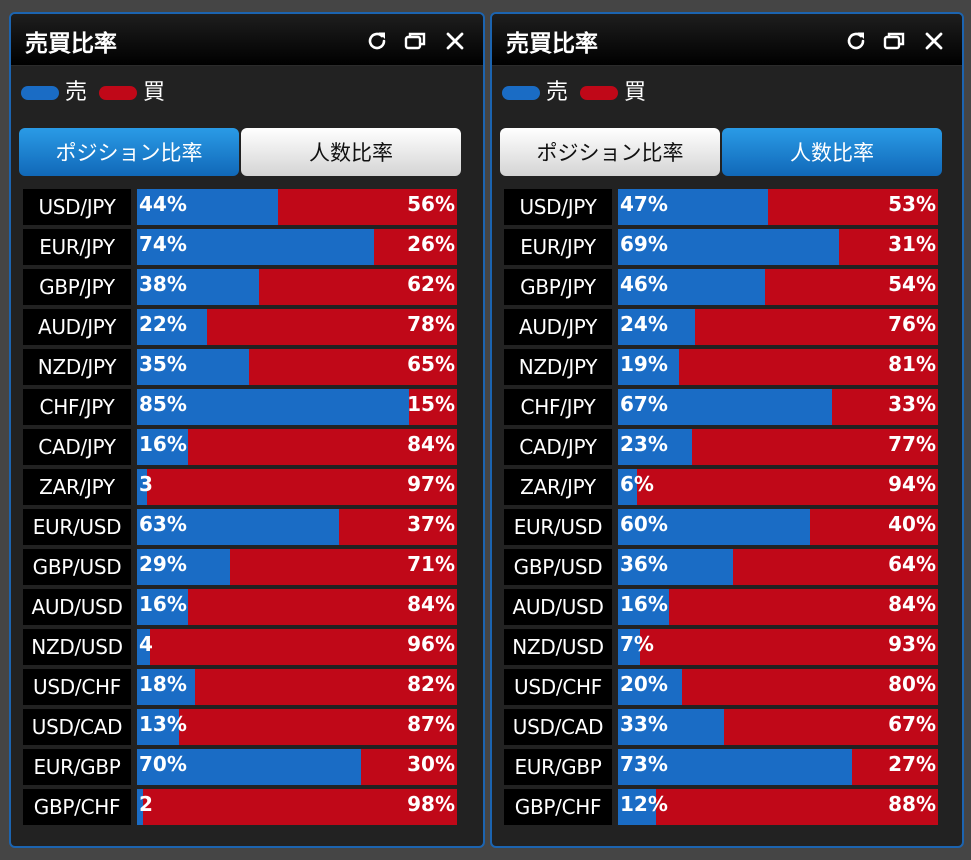 The height and width of the screenshot is (860, 971). What do you see at coordinates (558, 247) in the screenshot?
I see `currency-pair-label: EUR/JPY` at bounding box center [558, 247].